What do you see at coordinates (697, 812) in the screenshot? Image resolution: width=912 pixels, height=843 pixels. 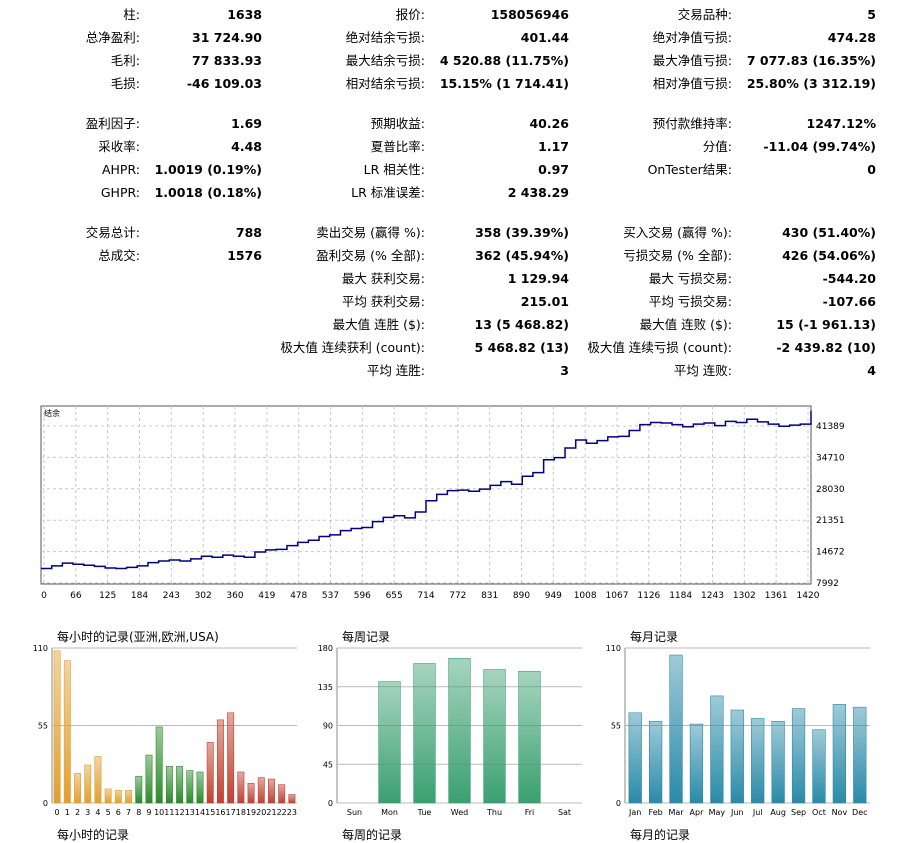 I see `monthly-x-tick-label: Apr` at bounding box center [697, 812].